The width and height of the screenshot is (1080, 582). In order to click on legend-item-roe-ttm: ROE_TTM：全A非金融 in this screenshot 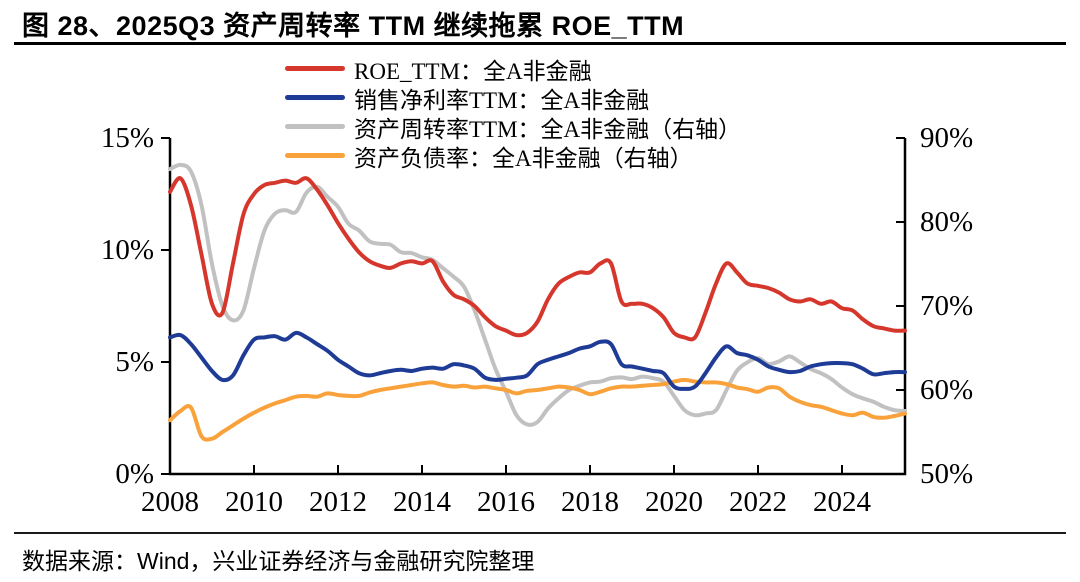, I will do `click(513, 69)`.